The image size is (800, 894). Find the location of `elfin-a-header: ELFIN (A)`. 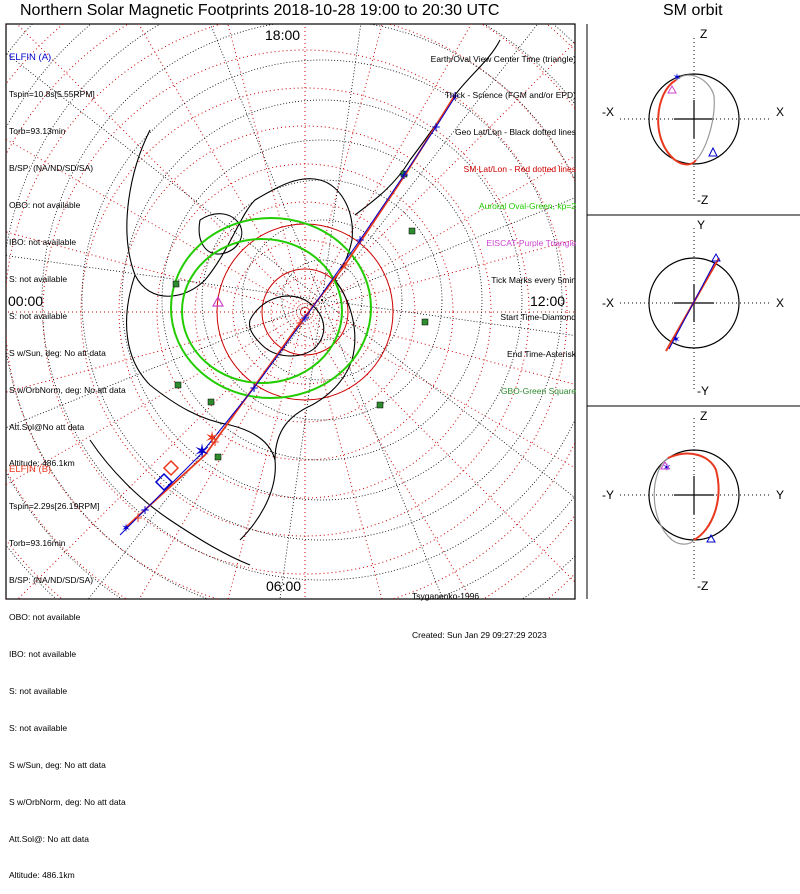

elfin-a-header: ELFIN (A) is located at coordinates (30, 57).